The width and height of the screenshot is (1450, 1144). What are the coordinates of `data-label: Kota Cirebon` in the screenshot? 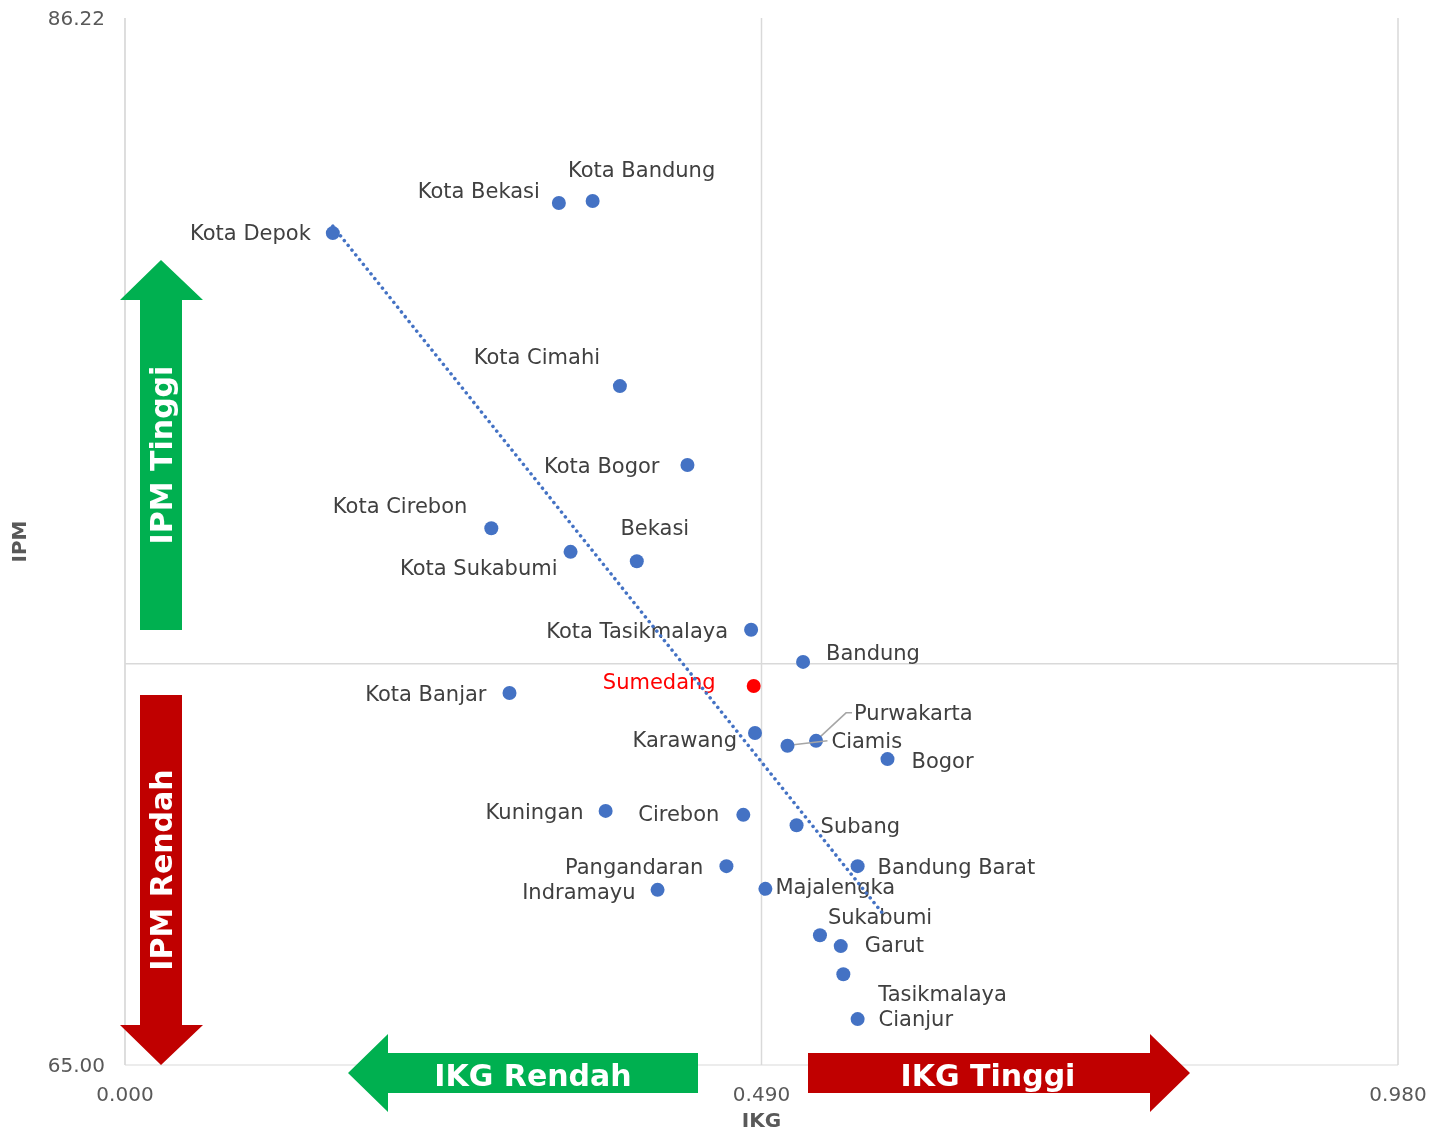 It's located at (400, 506).